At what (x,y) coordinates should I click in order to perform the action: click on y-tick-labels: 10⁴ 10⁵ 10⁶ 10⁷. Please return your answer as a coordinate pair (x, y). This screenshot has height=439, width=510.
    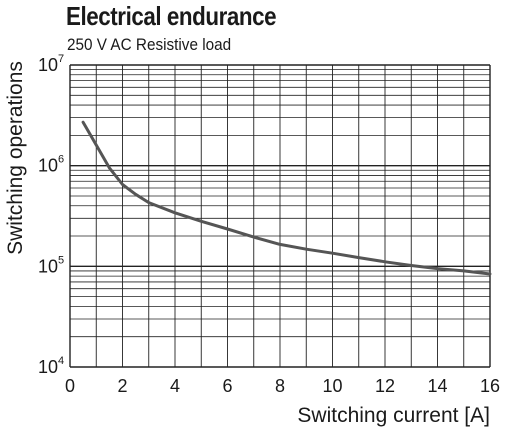
    Looking at the image, I should click on (51, 215).